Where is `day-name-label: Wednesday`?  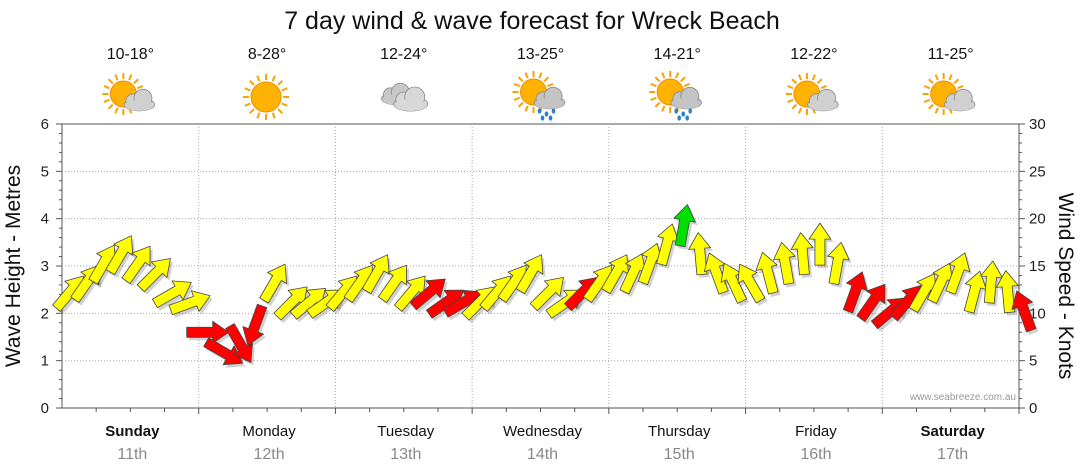 day-name-label: Wednesday is located at coordinates (542, 431).